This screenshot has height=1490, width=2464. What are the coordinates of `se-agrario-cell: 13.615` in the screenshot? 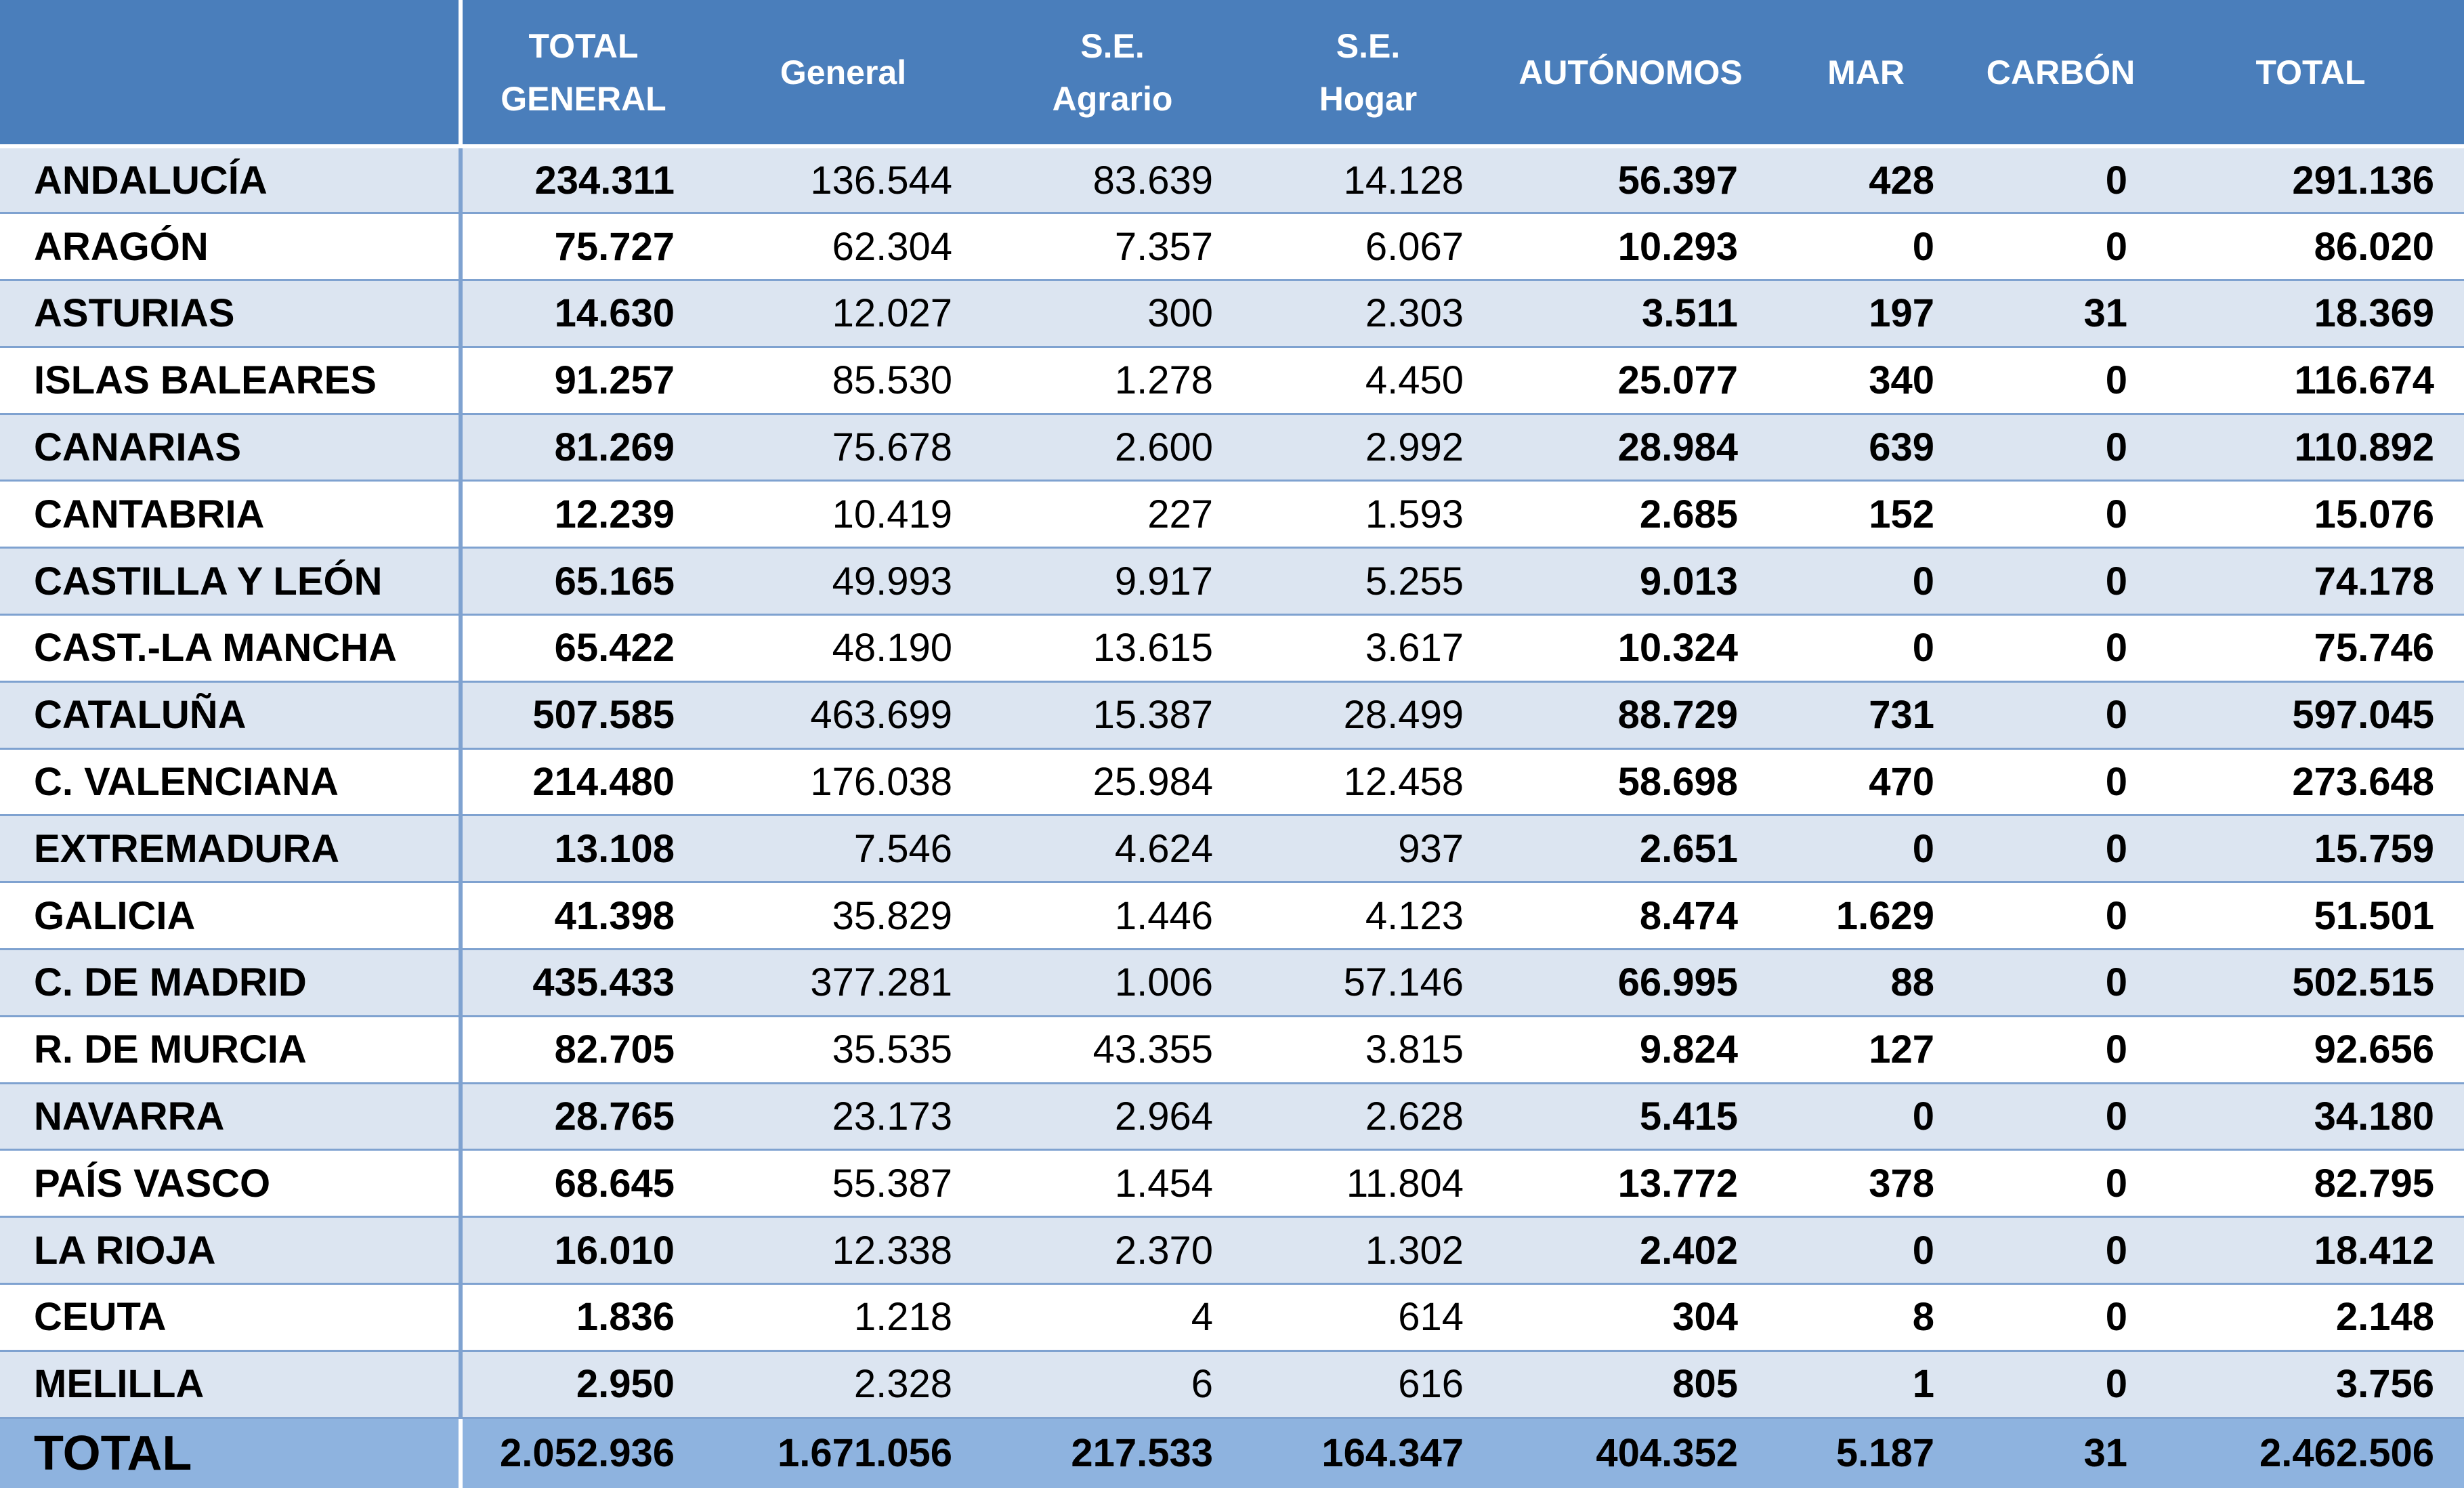 It's located at (1112, 648).